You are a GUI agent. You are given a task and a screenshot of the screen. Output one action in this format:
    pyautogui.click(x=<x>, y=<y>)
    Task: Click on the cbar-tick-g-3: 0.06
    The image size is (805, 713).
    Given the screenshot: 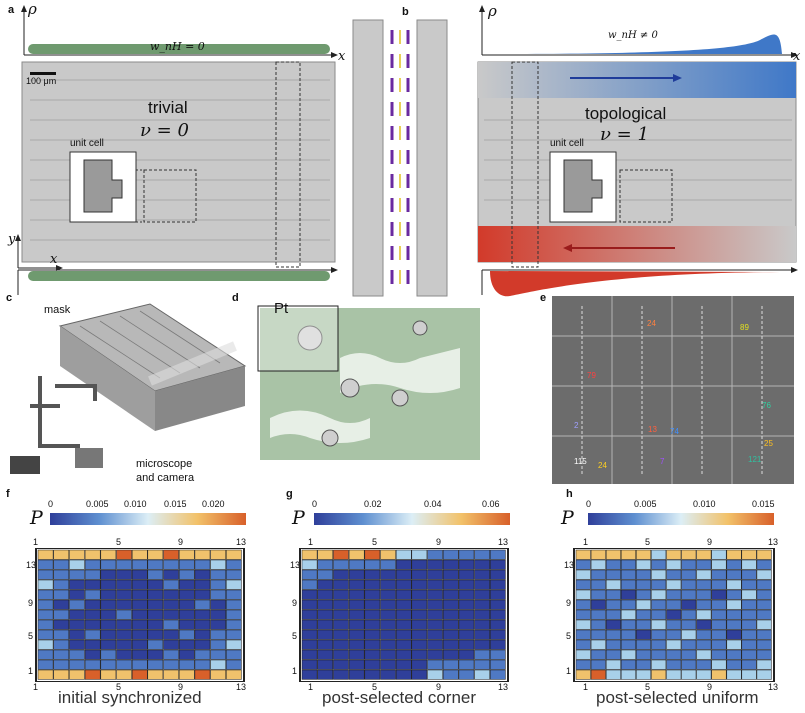 What is the action you would take?
    pyautogui.click(x=491, y=504)
    